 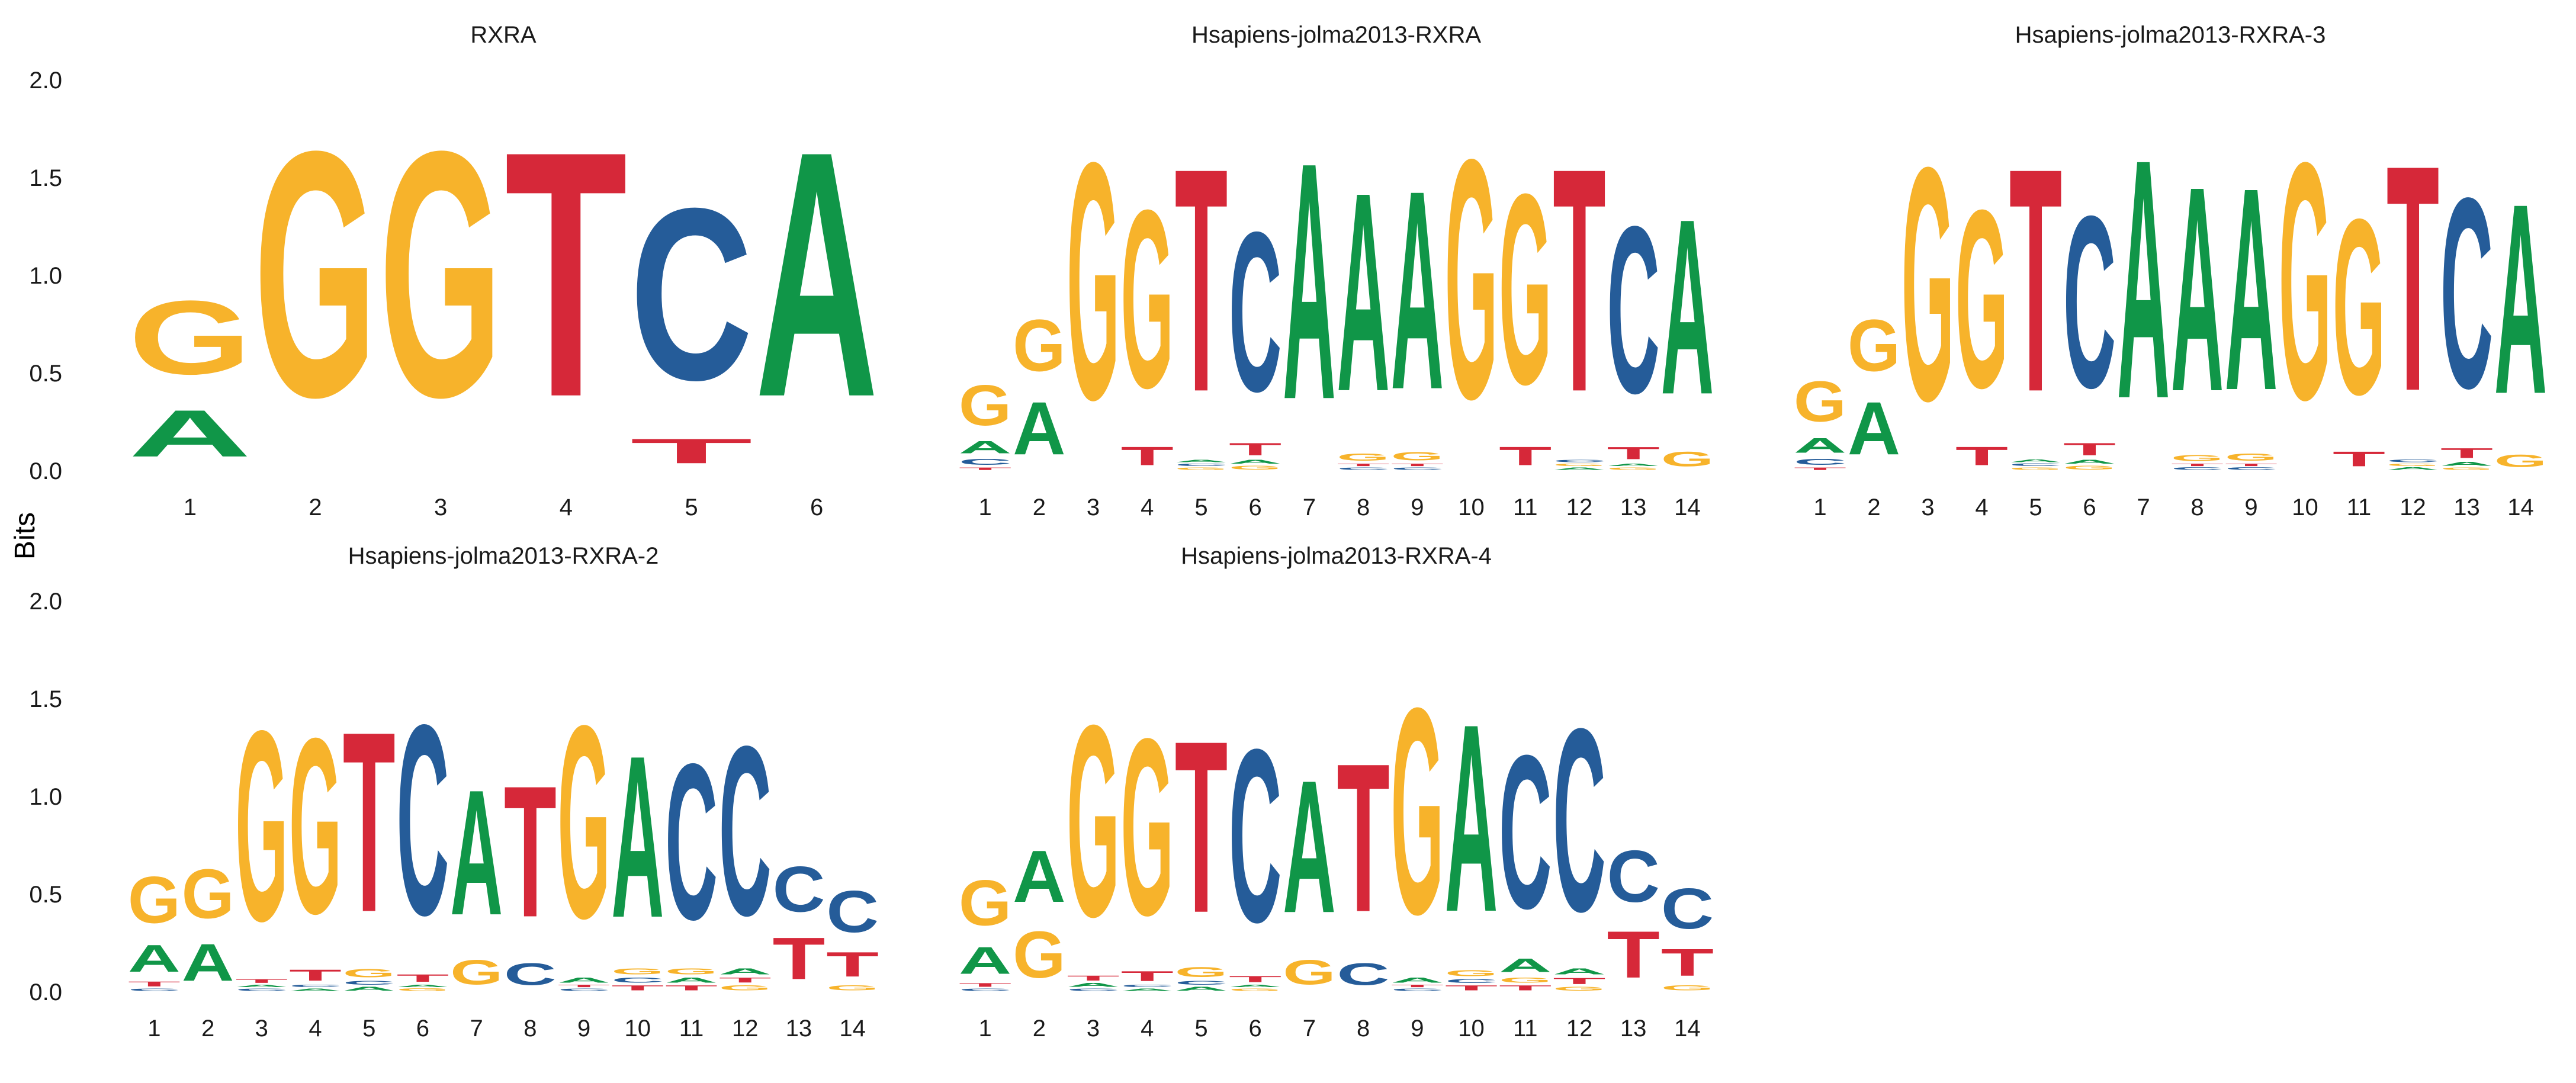 I want to click on y-tick-label: 0.5, so click(x=45, y=895).